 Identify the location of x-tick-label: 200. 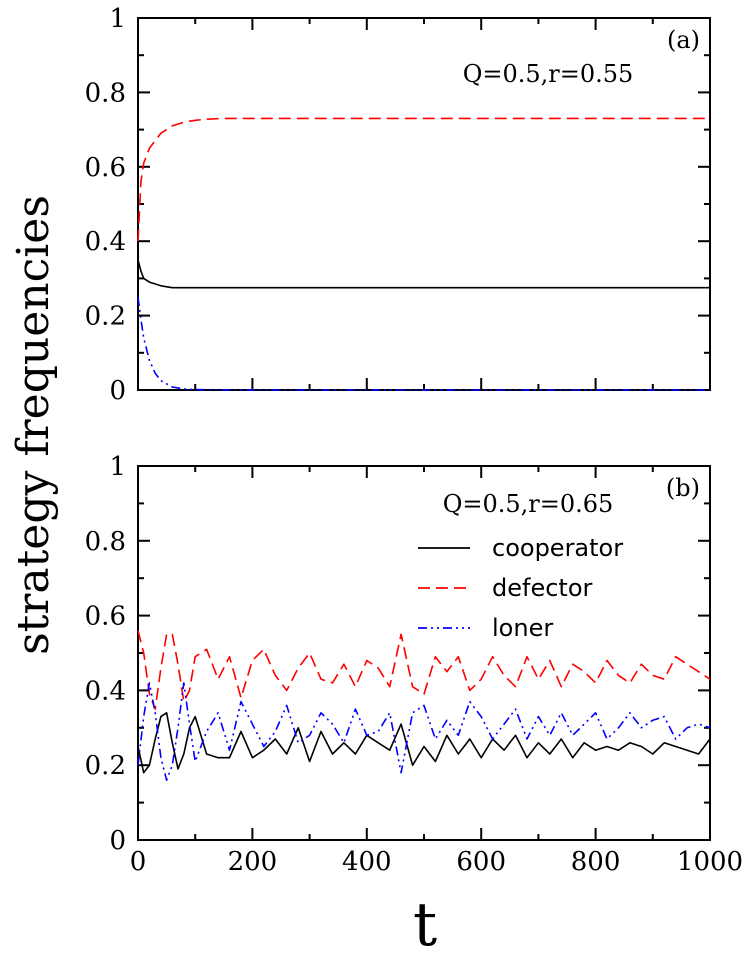
(253, 862).